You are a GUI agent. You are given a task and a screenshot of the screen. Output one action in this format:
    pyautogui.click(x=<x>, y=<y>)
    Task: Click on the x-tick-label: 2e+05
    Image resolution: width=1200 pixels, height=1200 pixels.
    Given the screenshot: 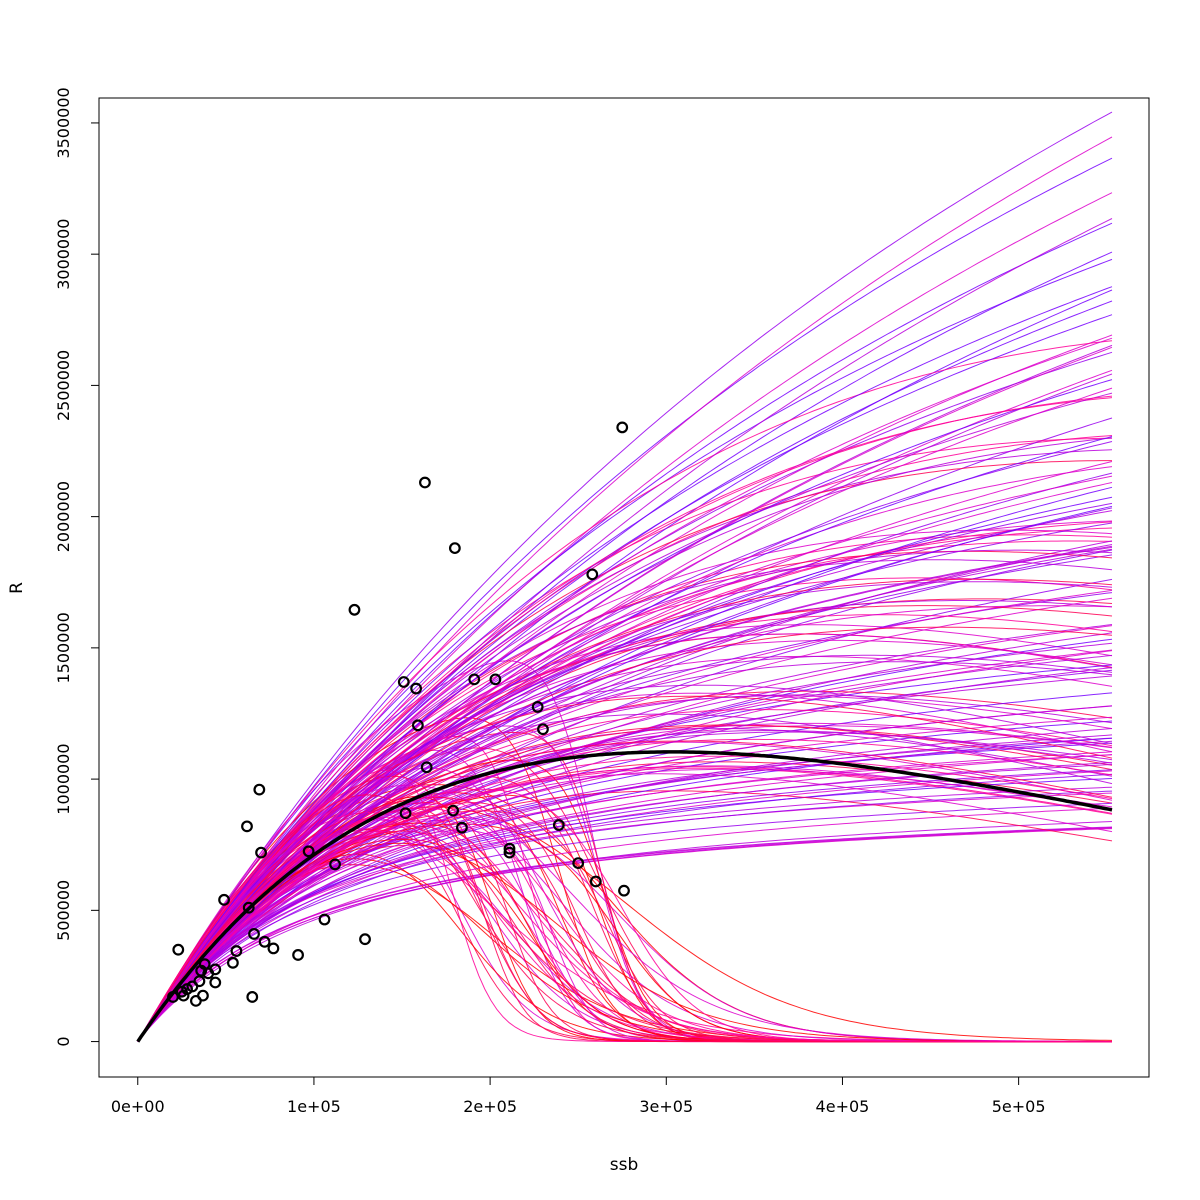 What is the action you would take?
    pyautogui.click(x=490, y=1106)
    